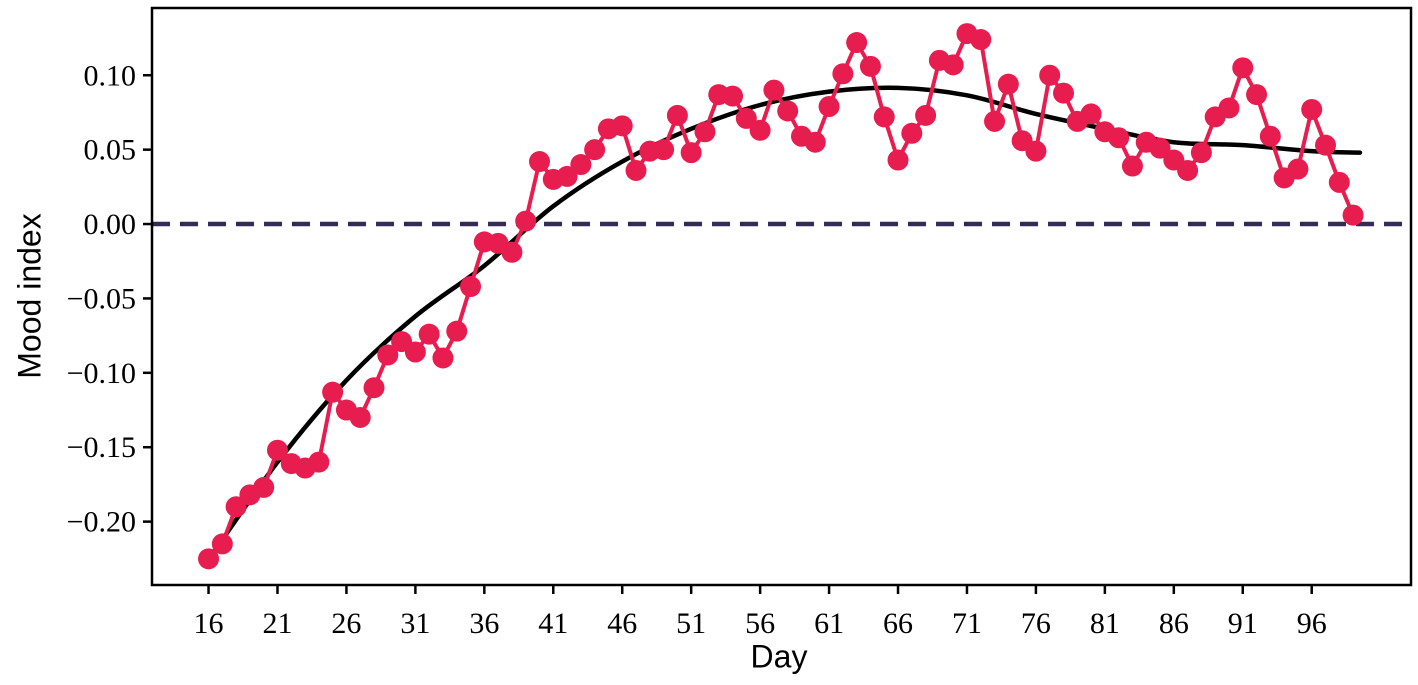 The image size is (1418, 685). Describe the element at coordinates (760, 623) in the screenshot. I see `x-tick-label: 56` at that location.